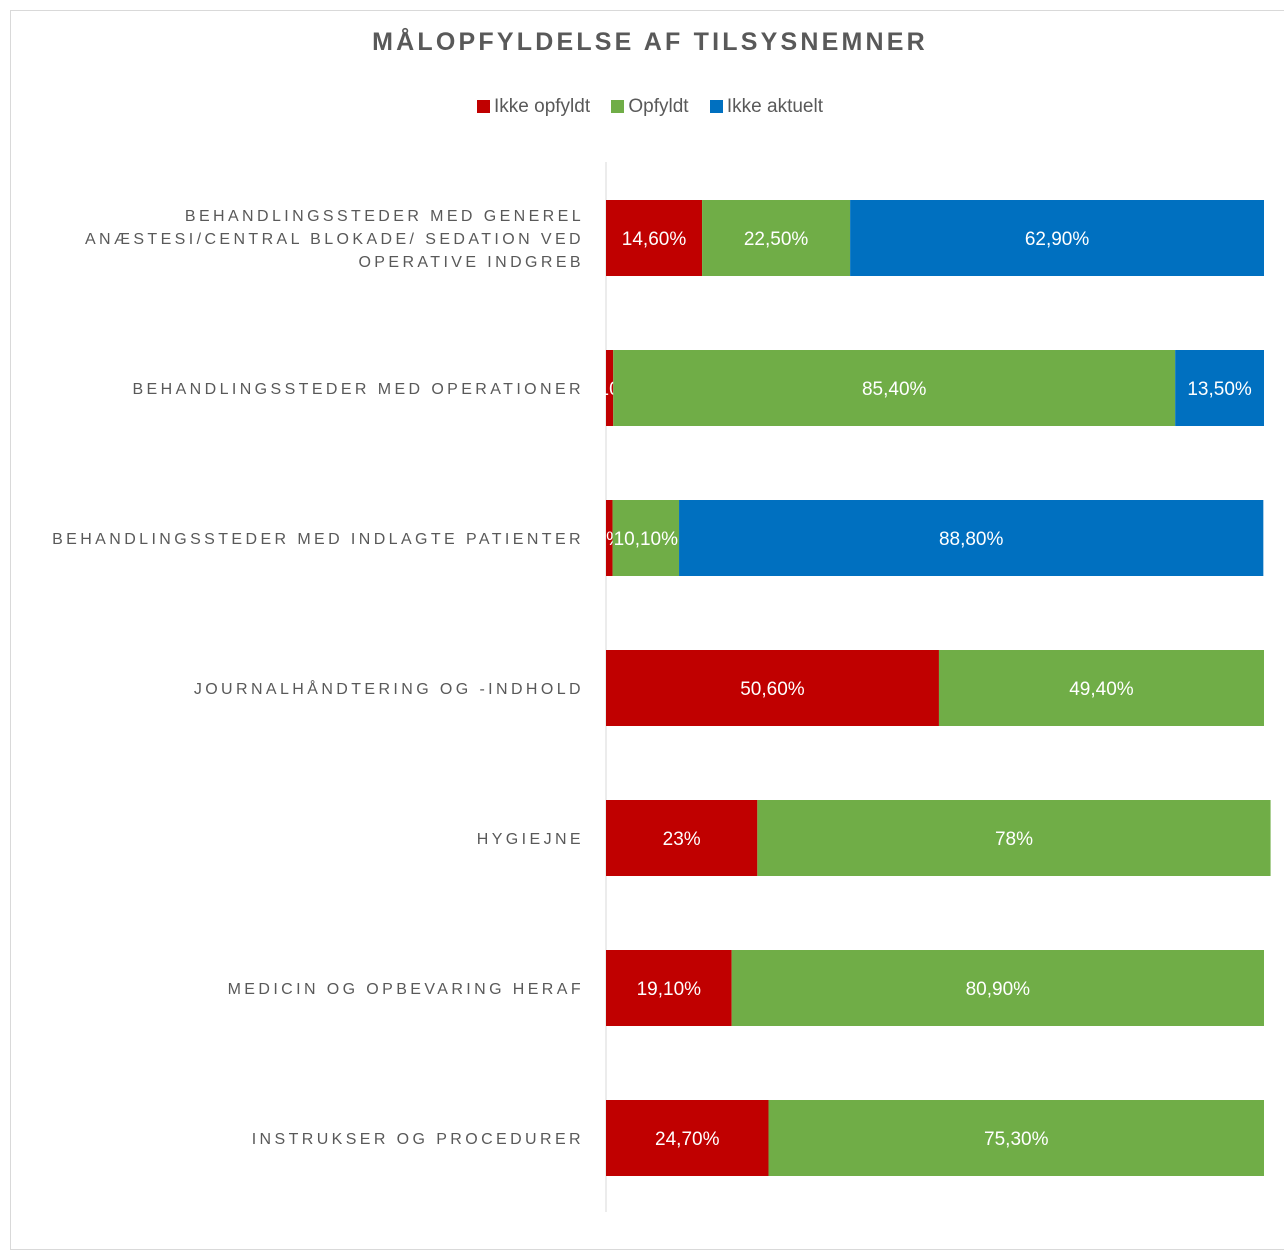 The width and height of the screenshot is (1284, 1250). What do you see at coordinates (1016, 1139) in the screenshot?
I see `data-label: 75,30%` at bounding box center [1016, 1139].